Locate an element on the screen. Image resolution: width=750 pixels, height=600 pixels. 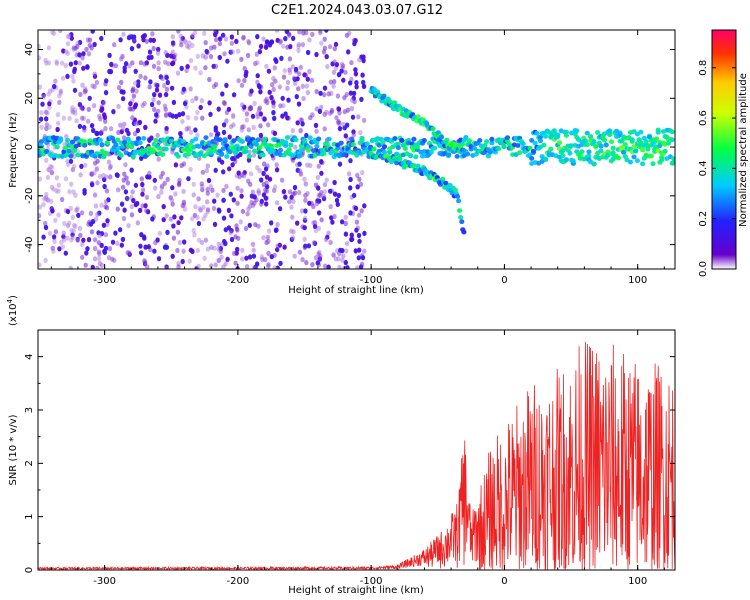
colorbar-label: Normalized spectral amplitude is located at coordinates (743, 150).